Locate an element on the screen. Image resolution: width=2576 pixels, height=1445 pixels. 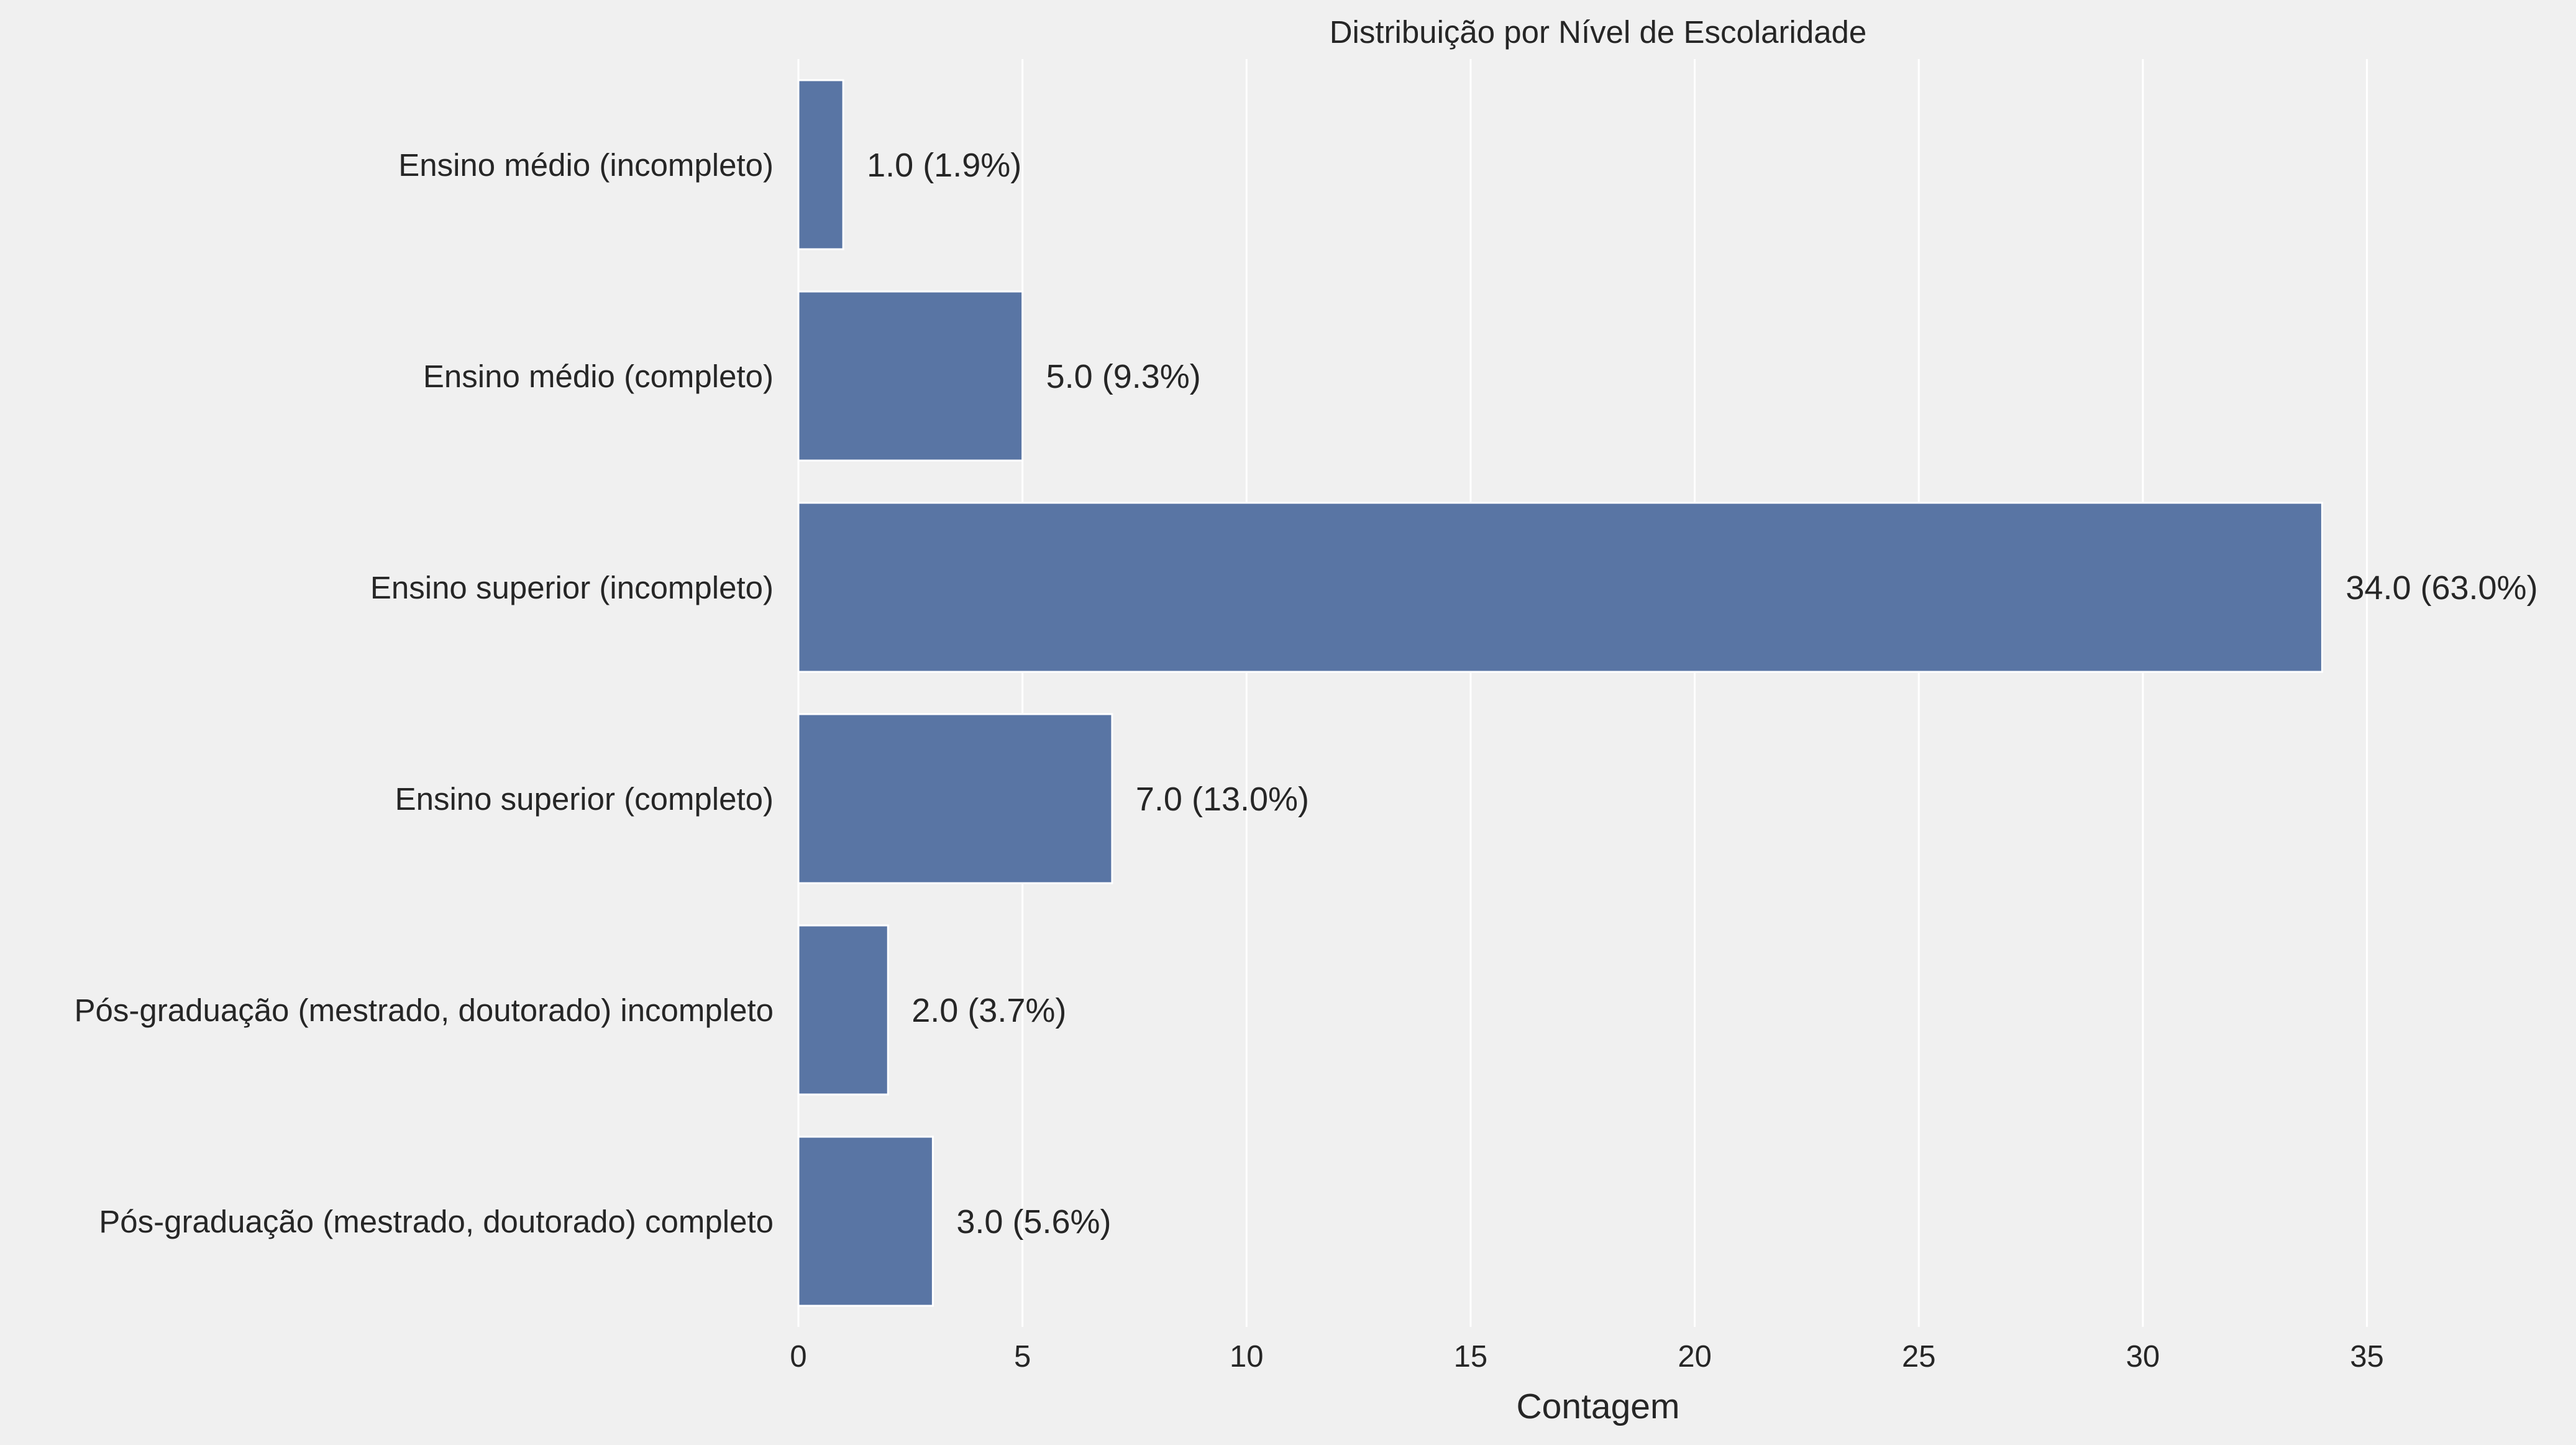
x-tick-label: 35 is located at coordinates (2367, 1357).